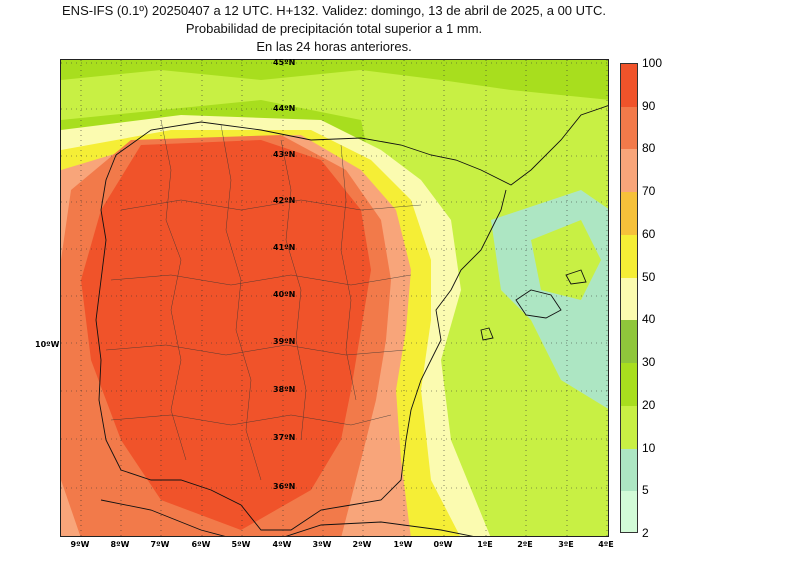  What do you see at coordinates (284, 154) in the screenshot?
I see `lat-label-43: 43ºN` at bounding box center [284, 154].